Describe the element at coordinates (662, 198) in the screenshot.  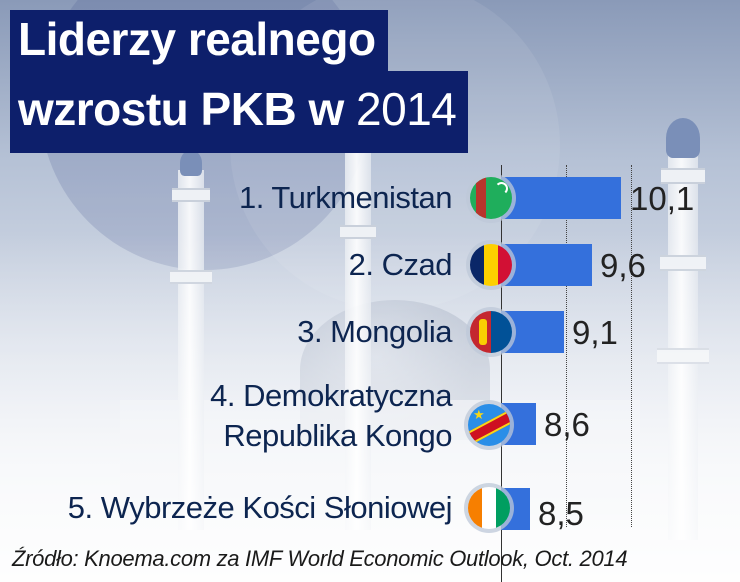
I see `value-label: 10,1` at that location.